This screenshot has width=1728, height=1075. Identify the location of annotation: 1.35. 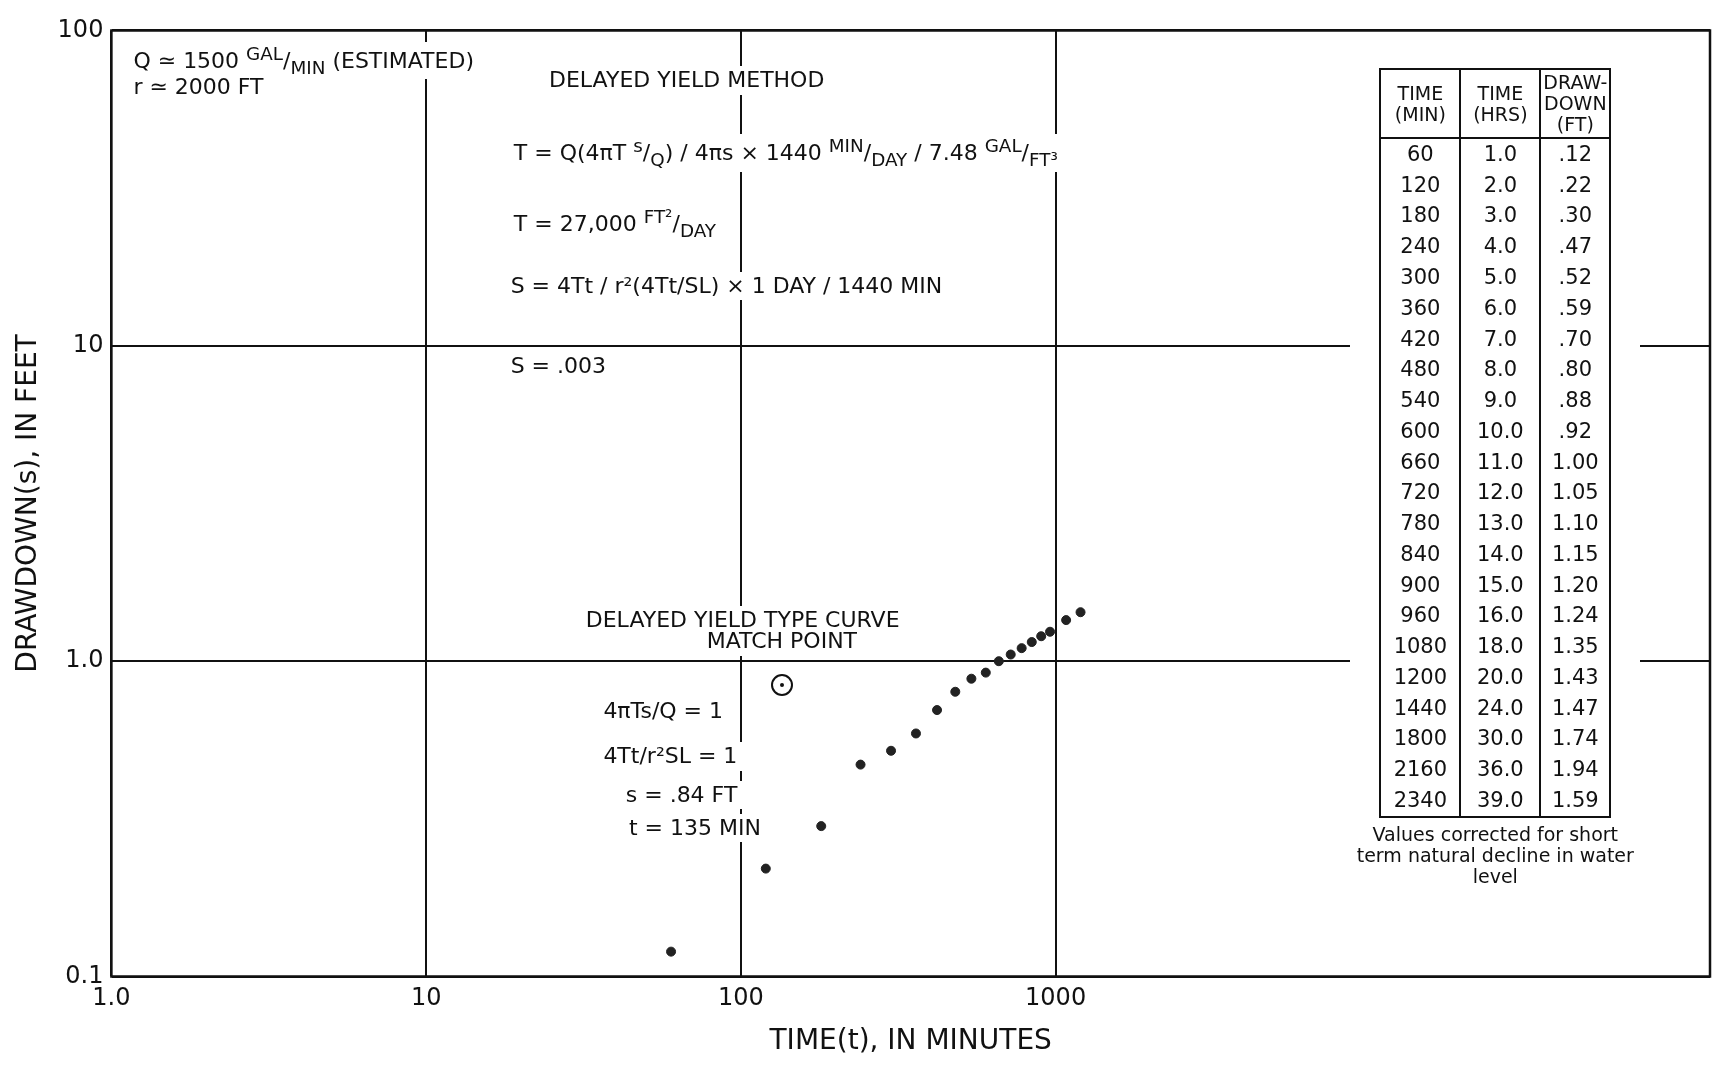
(1575, 646).